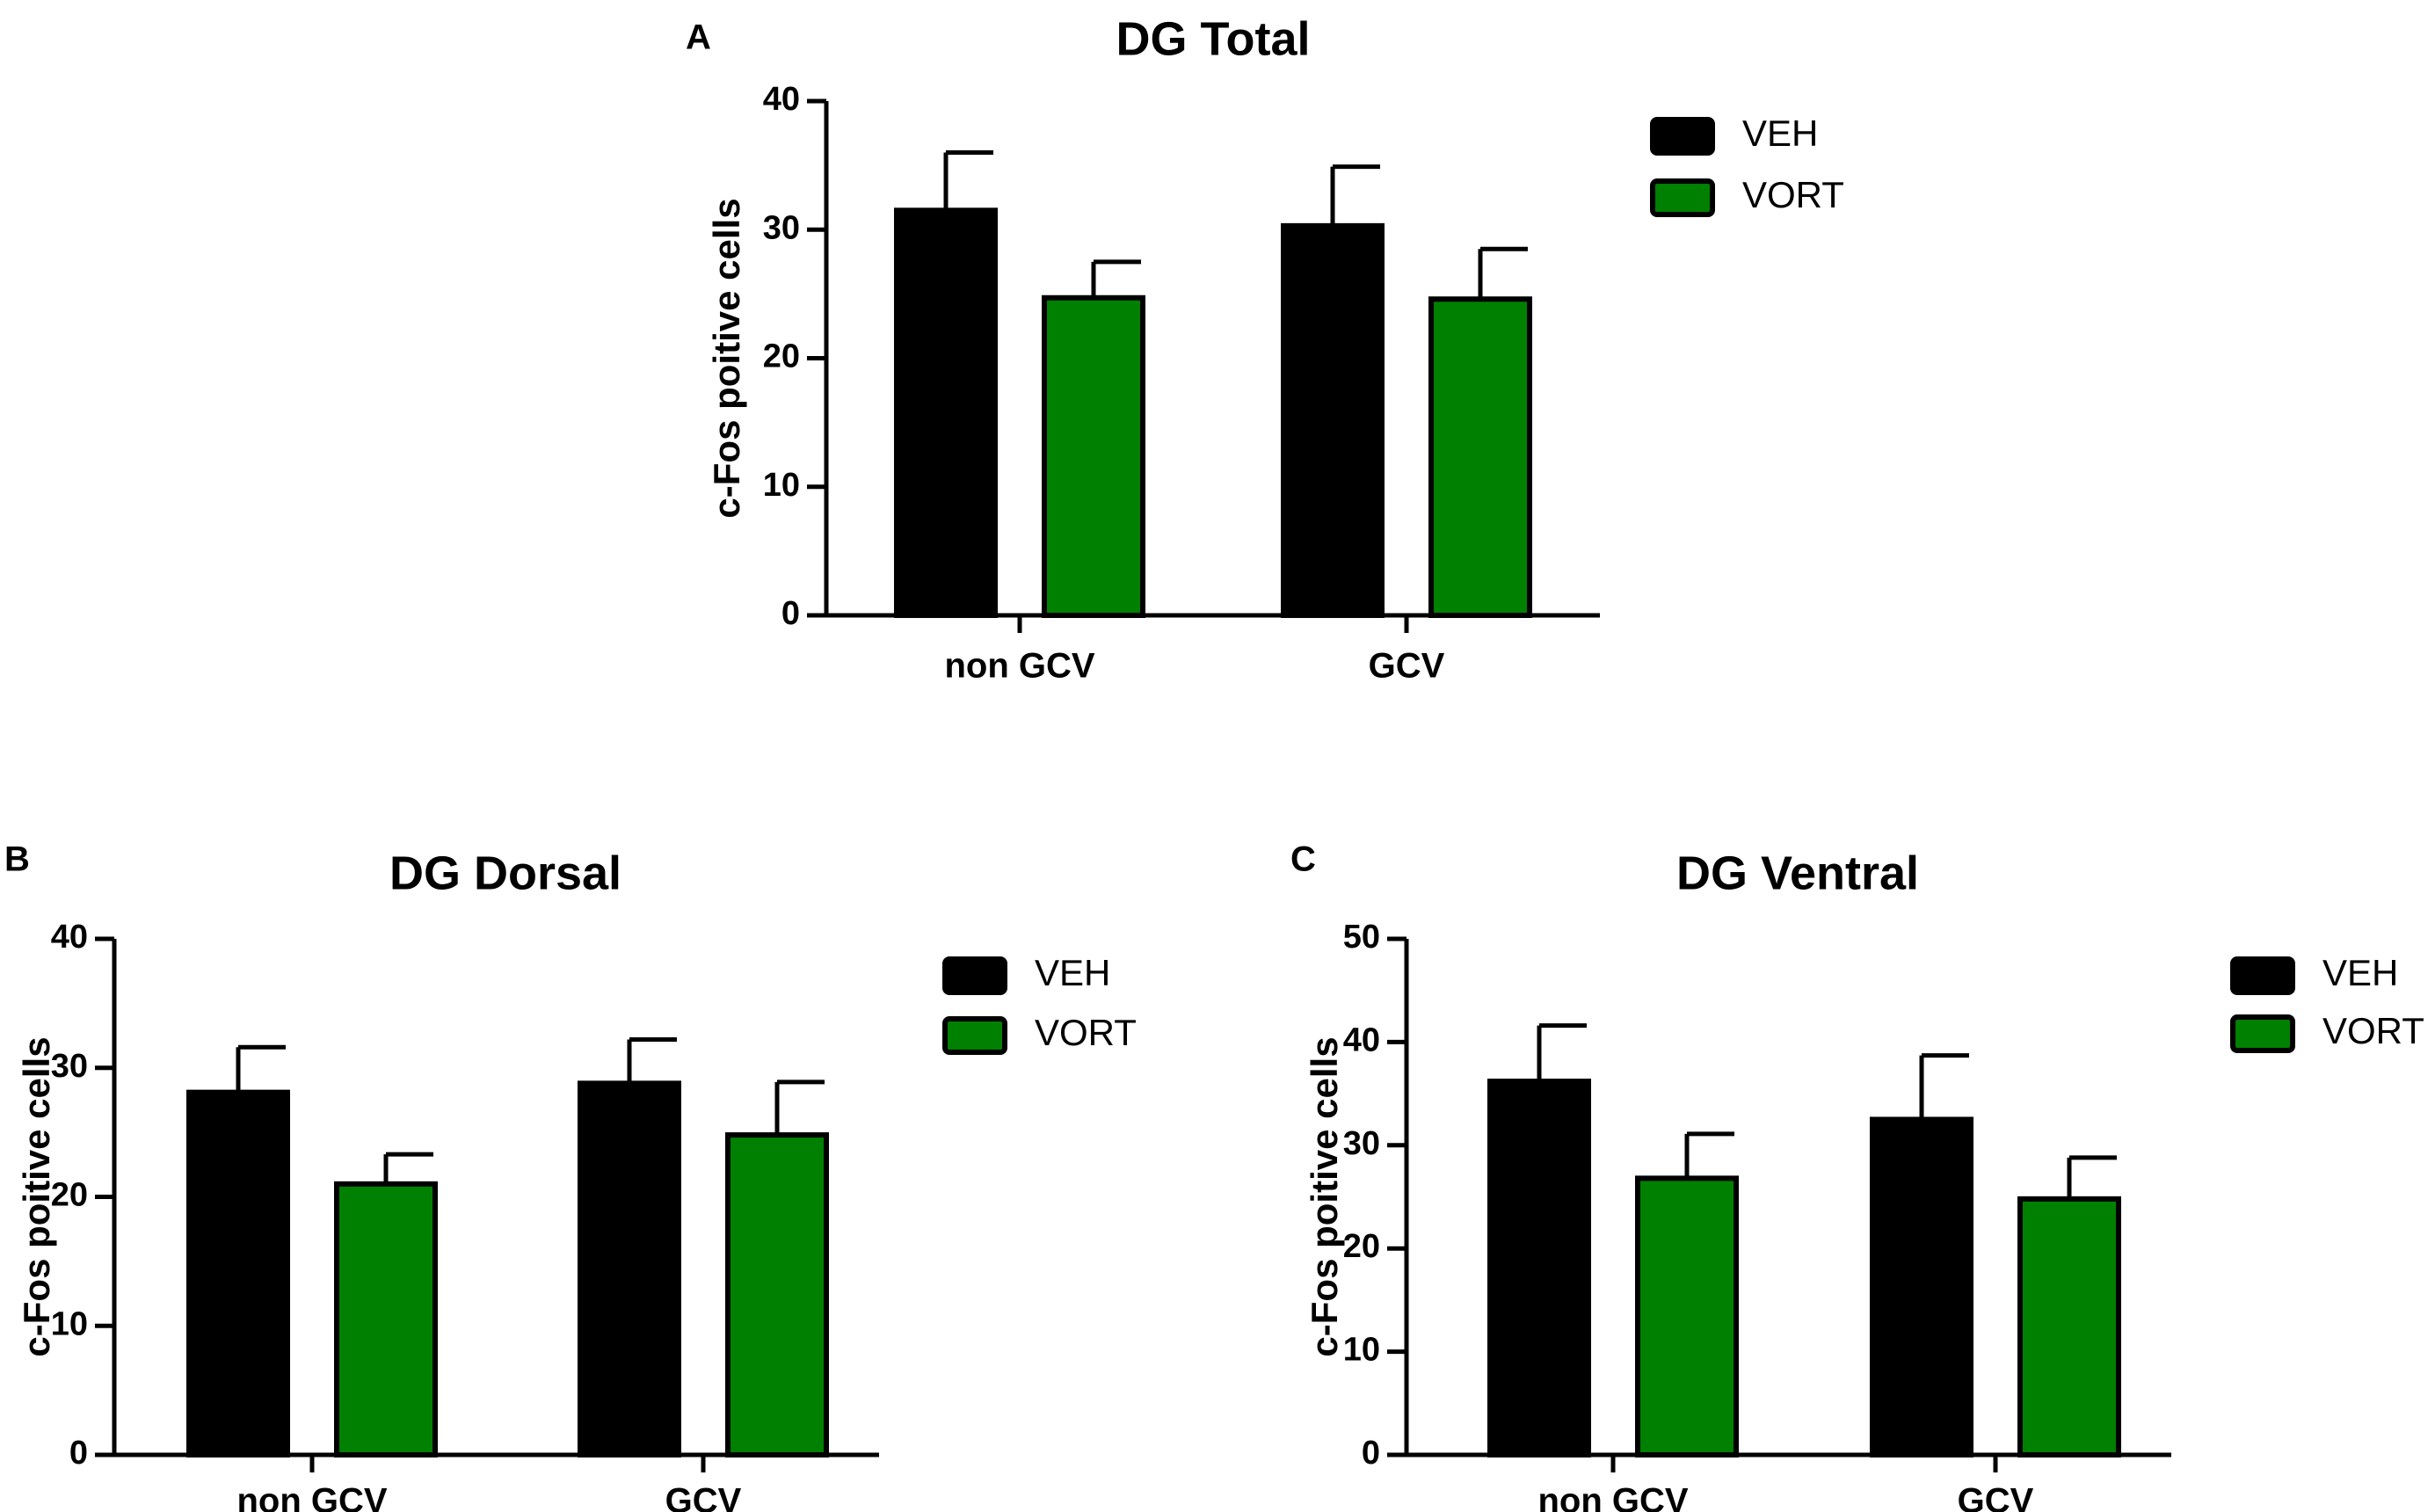 The width and height of the screenshot is (2435, 1512). Describe the element at coordinates (1303, 860) in the screenshot. I see `panel-letter: C` at that location.